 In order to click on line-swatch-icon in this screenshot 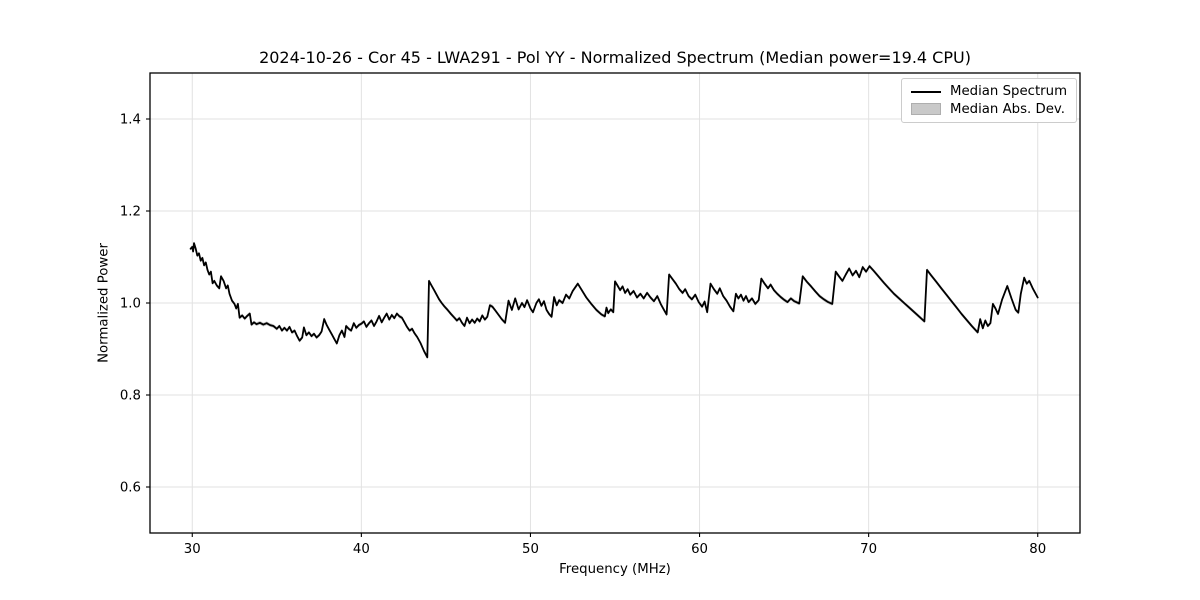, I will do `click(926, 91)`.